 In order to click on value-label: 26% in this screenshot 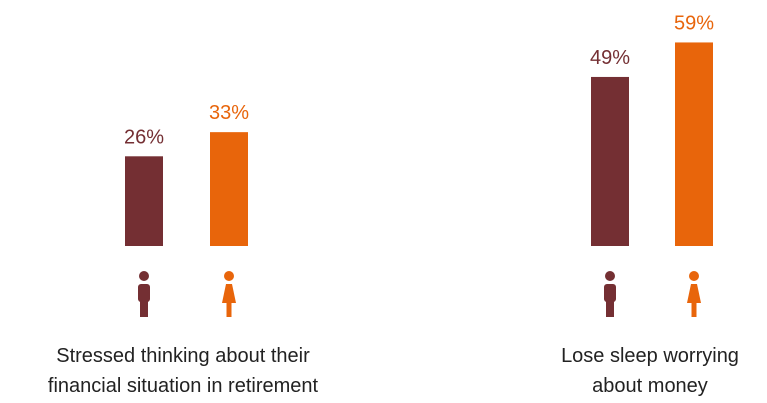, I will do `click(144, 137)`.